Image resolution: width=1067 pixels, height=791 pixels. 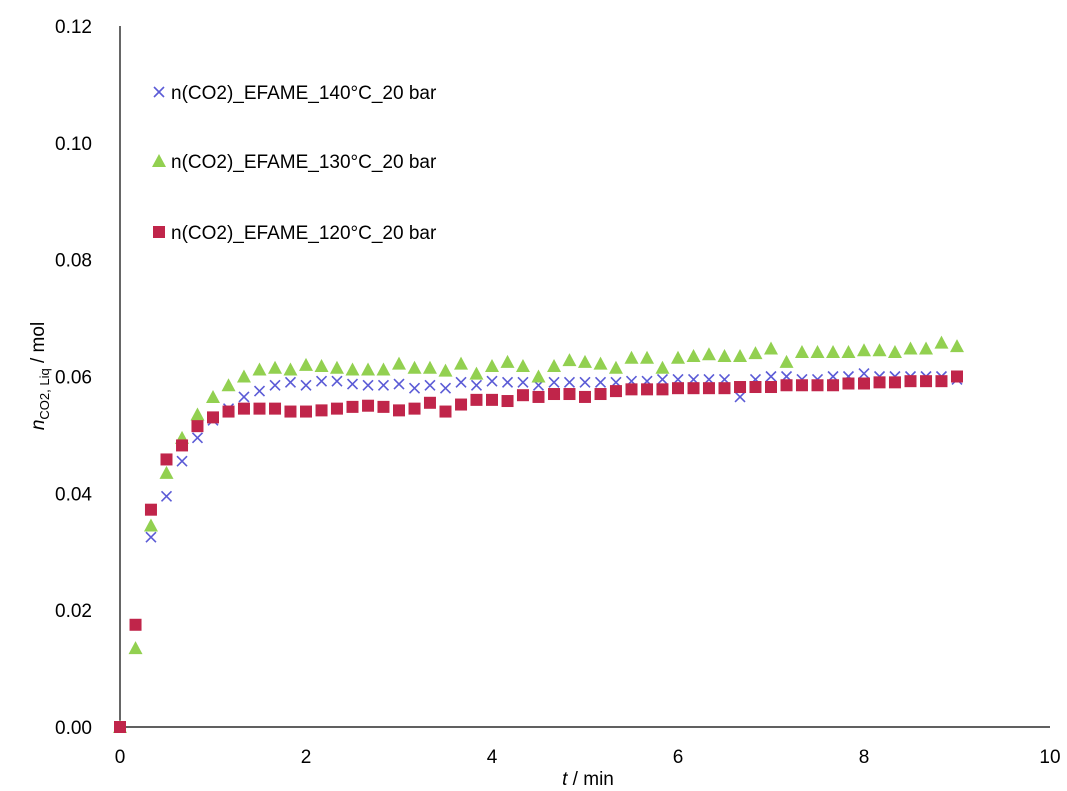 What do you see at coordinates (73, 494) in the screenshot?
I see `y-tick-label: 0.04` at bounding box center [73, 494].